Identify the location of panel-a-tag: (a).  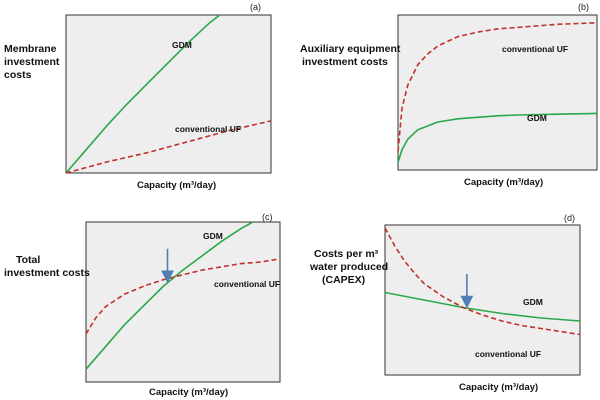
(255, 7).